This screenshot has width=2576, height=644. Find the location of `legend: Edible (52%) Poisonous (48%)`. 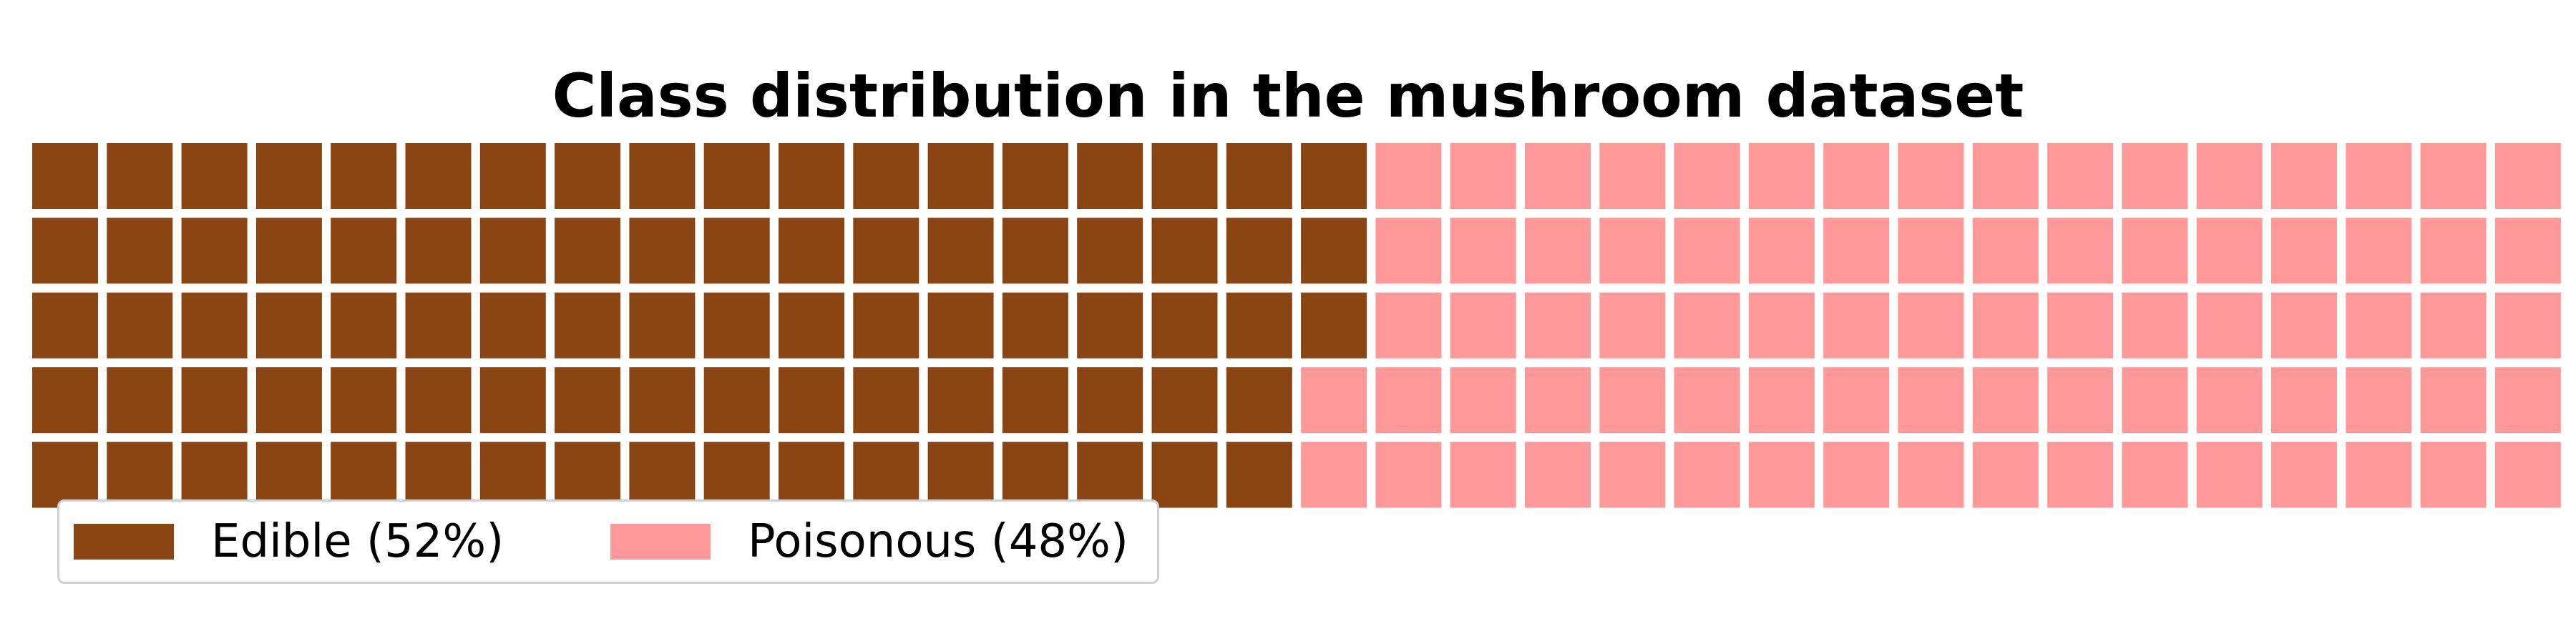

legend: Edible (52%) Poisonous (48%) is located at coordinates (608, 541).